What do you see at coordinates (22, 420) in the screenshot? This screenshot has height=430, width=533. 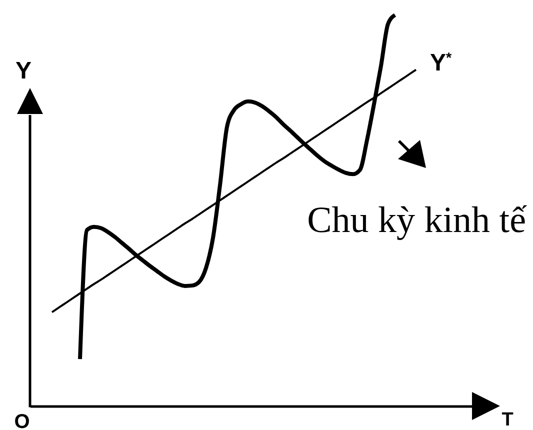 I see `text: O` at bounding box center [22, 420].